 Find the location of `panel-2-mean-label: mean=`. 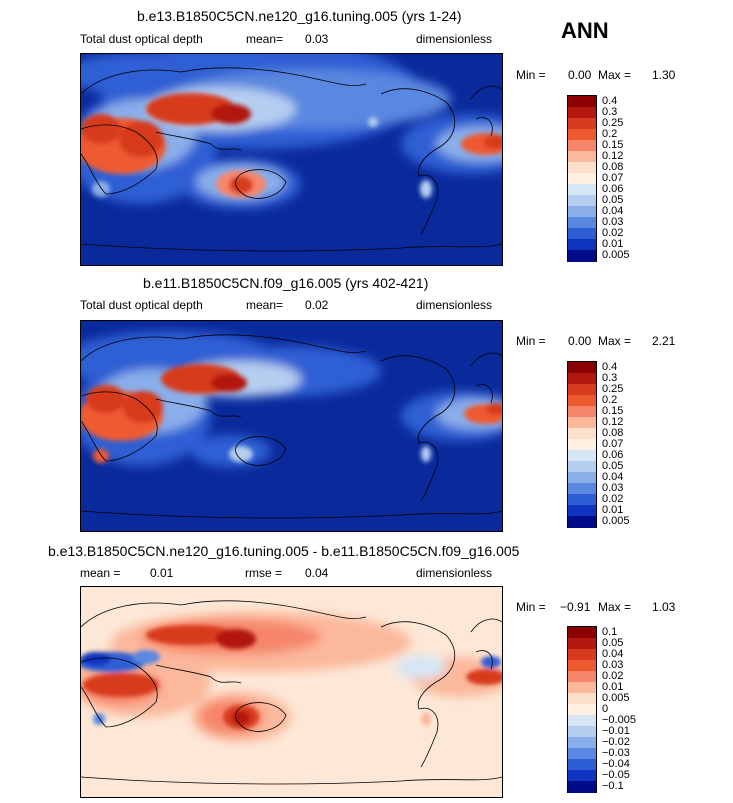

panel-2-mean-label: mean= is located at coordinates (265, 305).